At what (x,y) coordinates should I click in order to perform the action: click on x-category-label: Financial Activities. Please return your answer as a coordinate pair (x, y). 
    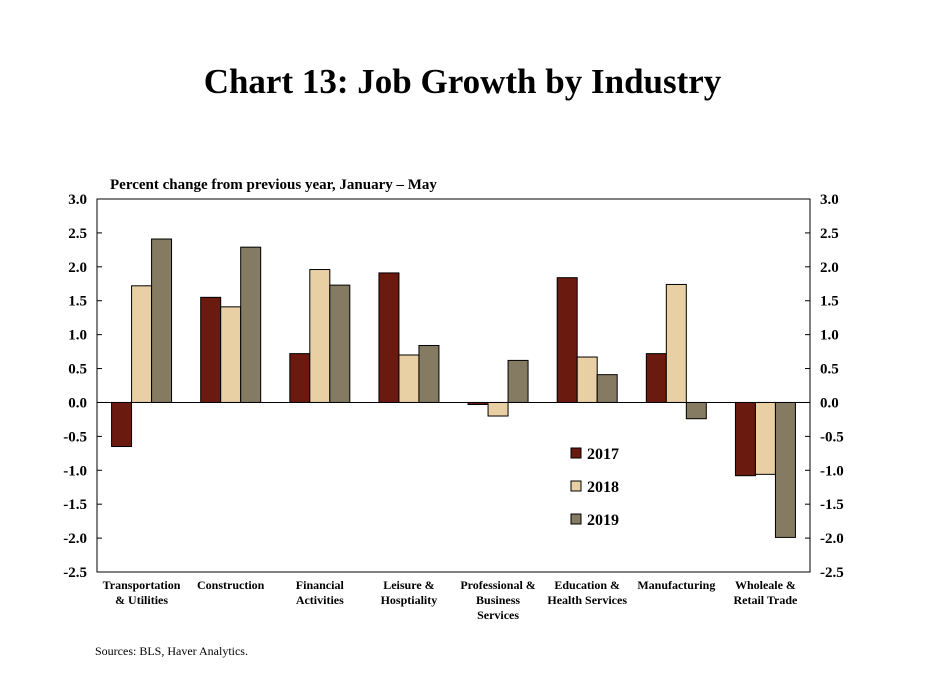
    Looking at the image, I should click on (320, 592).